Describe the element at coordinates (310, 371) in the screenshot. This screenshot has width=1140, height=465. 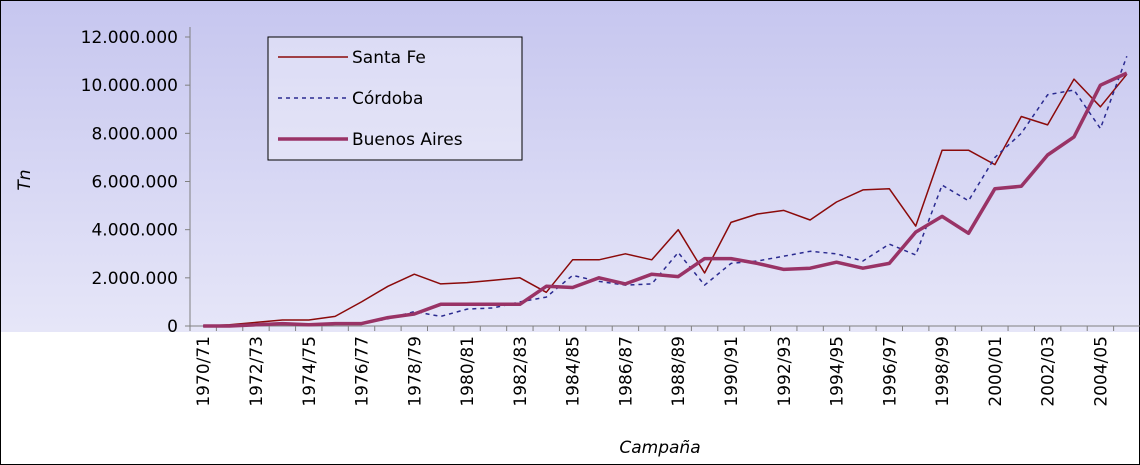
I see `x-tick-label: 1974/75` at that location.